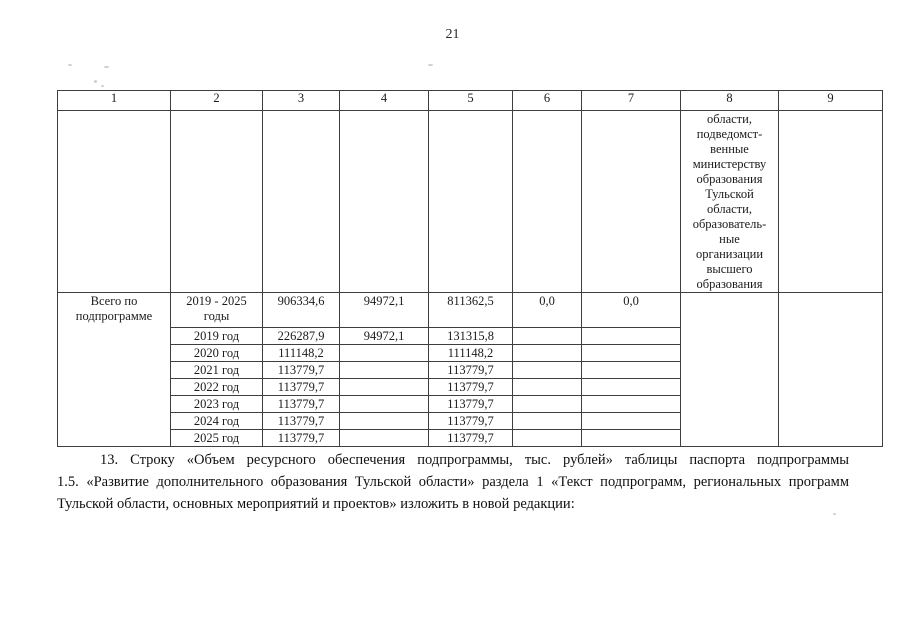 This screenshot has height=639, width=905. I want to click on header-cell: 5, so click(470, 100).